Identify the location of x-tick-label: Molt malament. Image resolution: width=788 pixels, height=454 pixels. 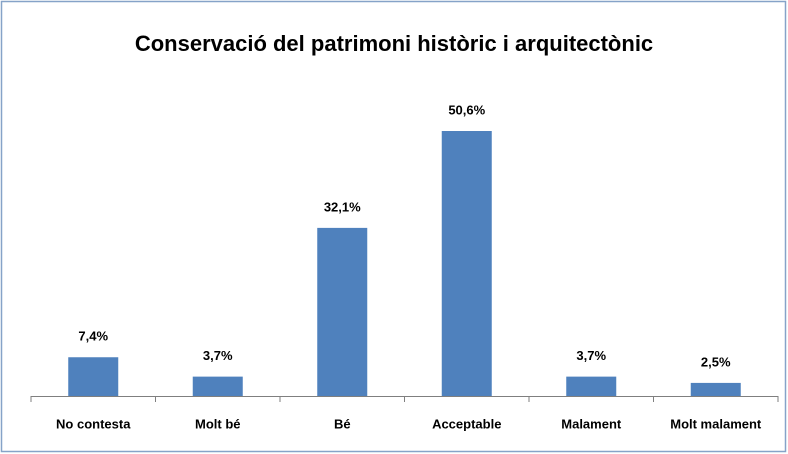
(716, 423).